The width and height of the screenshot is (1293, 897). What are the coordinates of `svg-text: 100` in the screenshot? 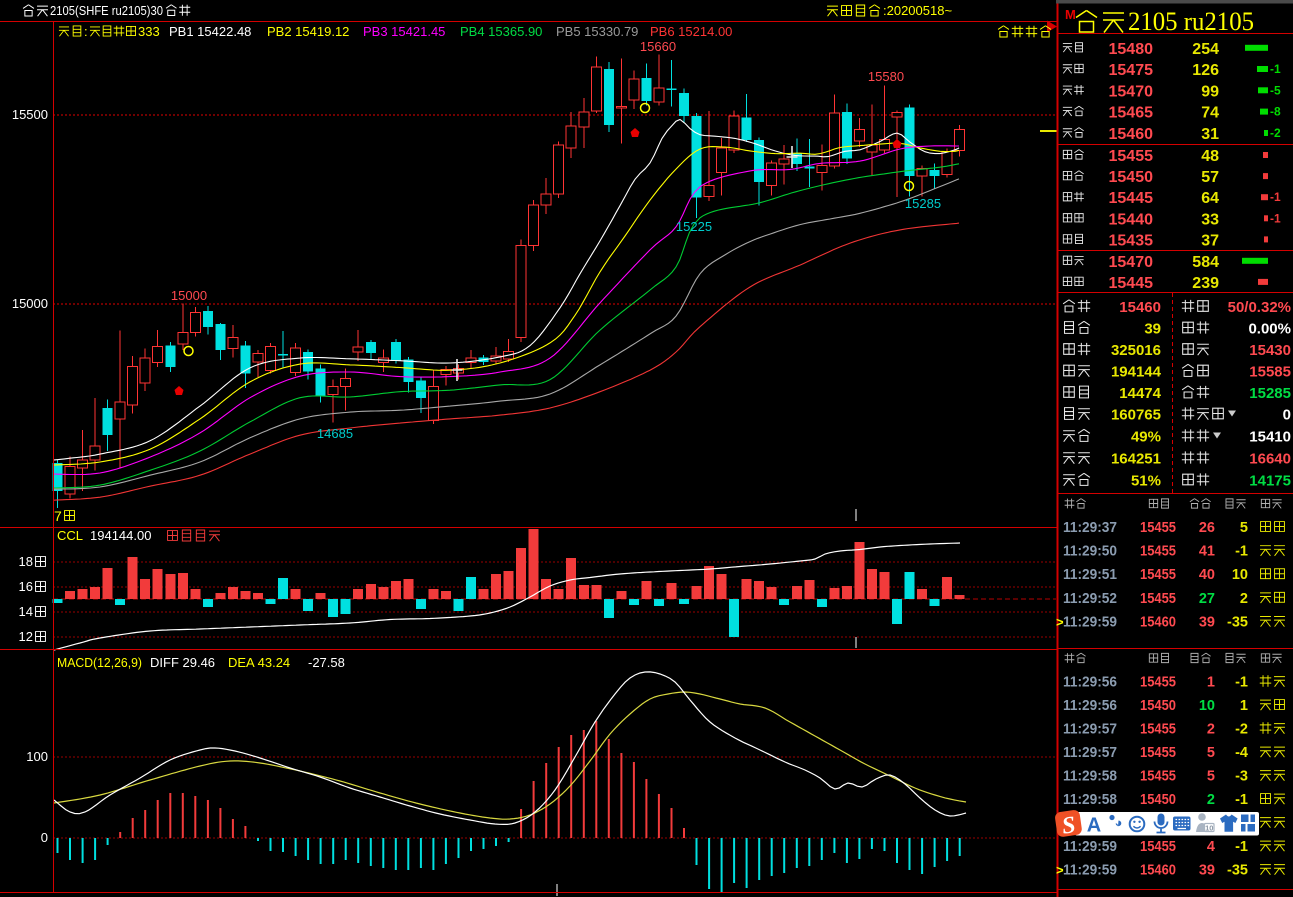 It's located at (37, 756).